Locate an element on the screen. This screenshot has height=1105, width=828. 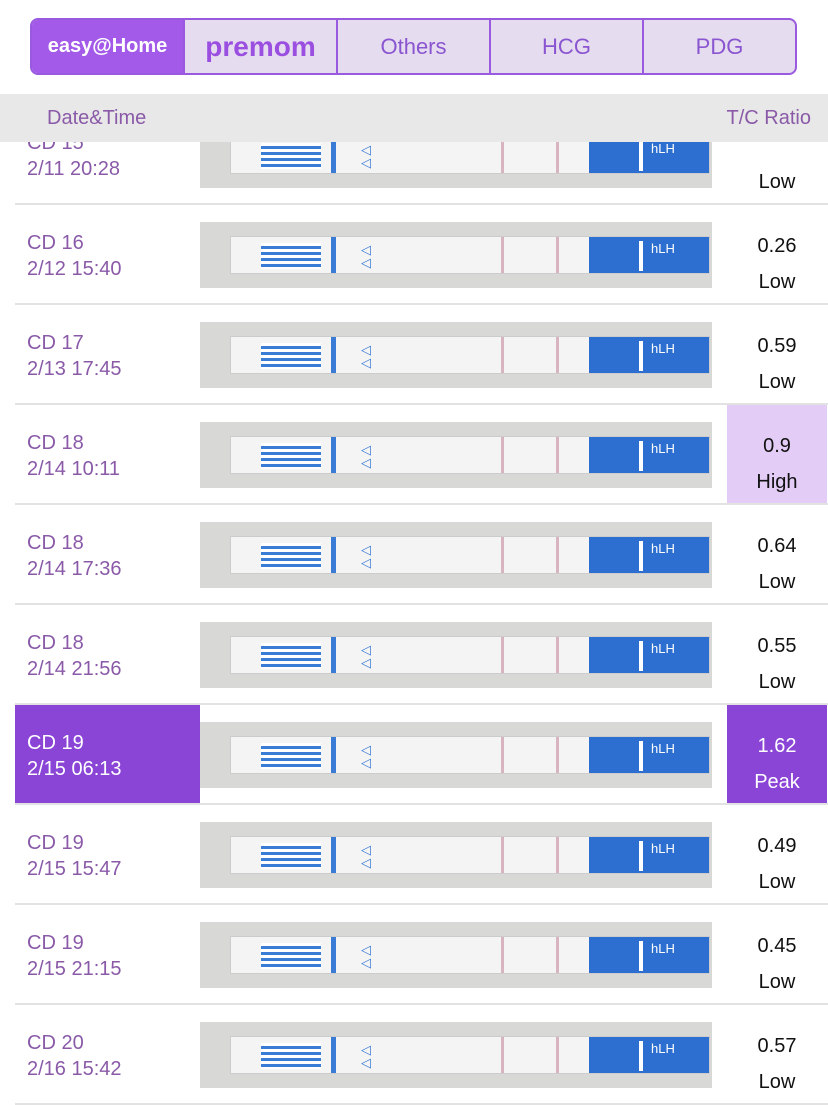
test-datetime: 2/14 10:11 is located at coordinates (74, 469).